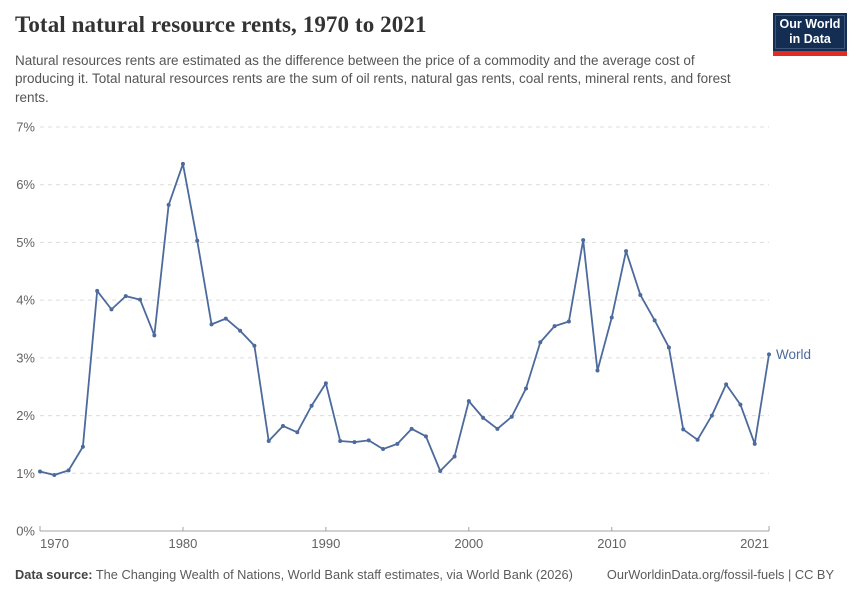 The width and height of the screenshot is (850, 600). I want to click on owid-logo-box: Our World in Data, so click(810, 32).